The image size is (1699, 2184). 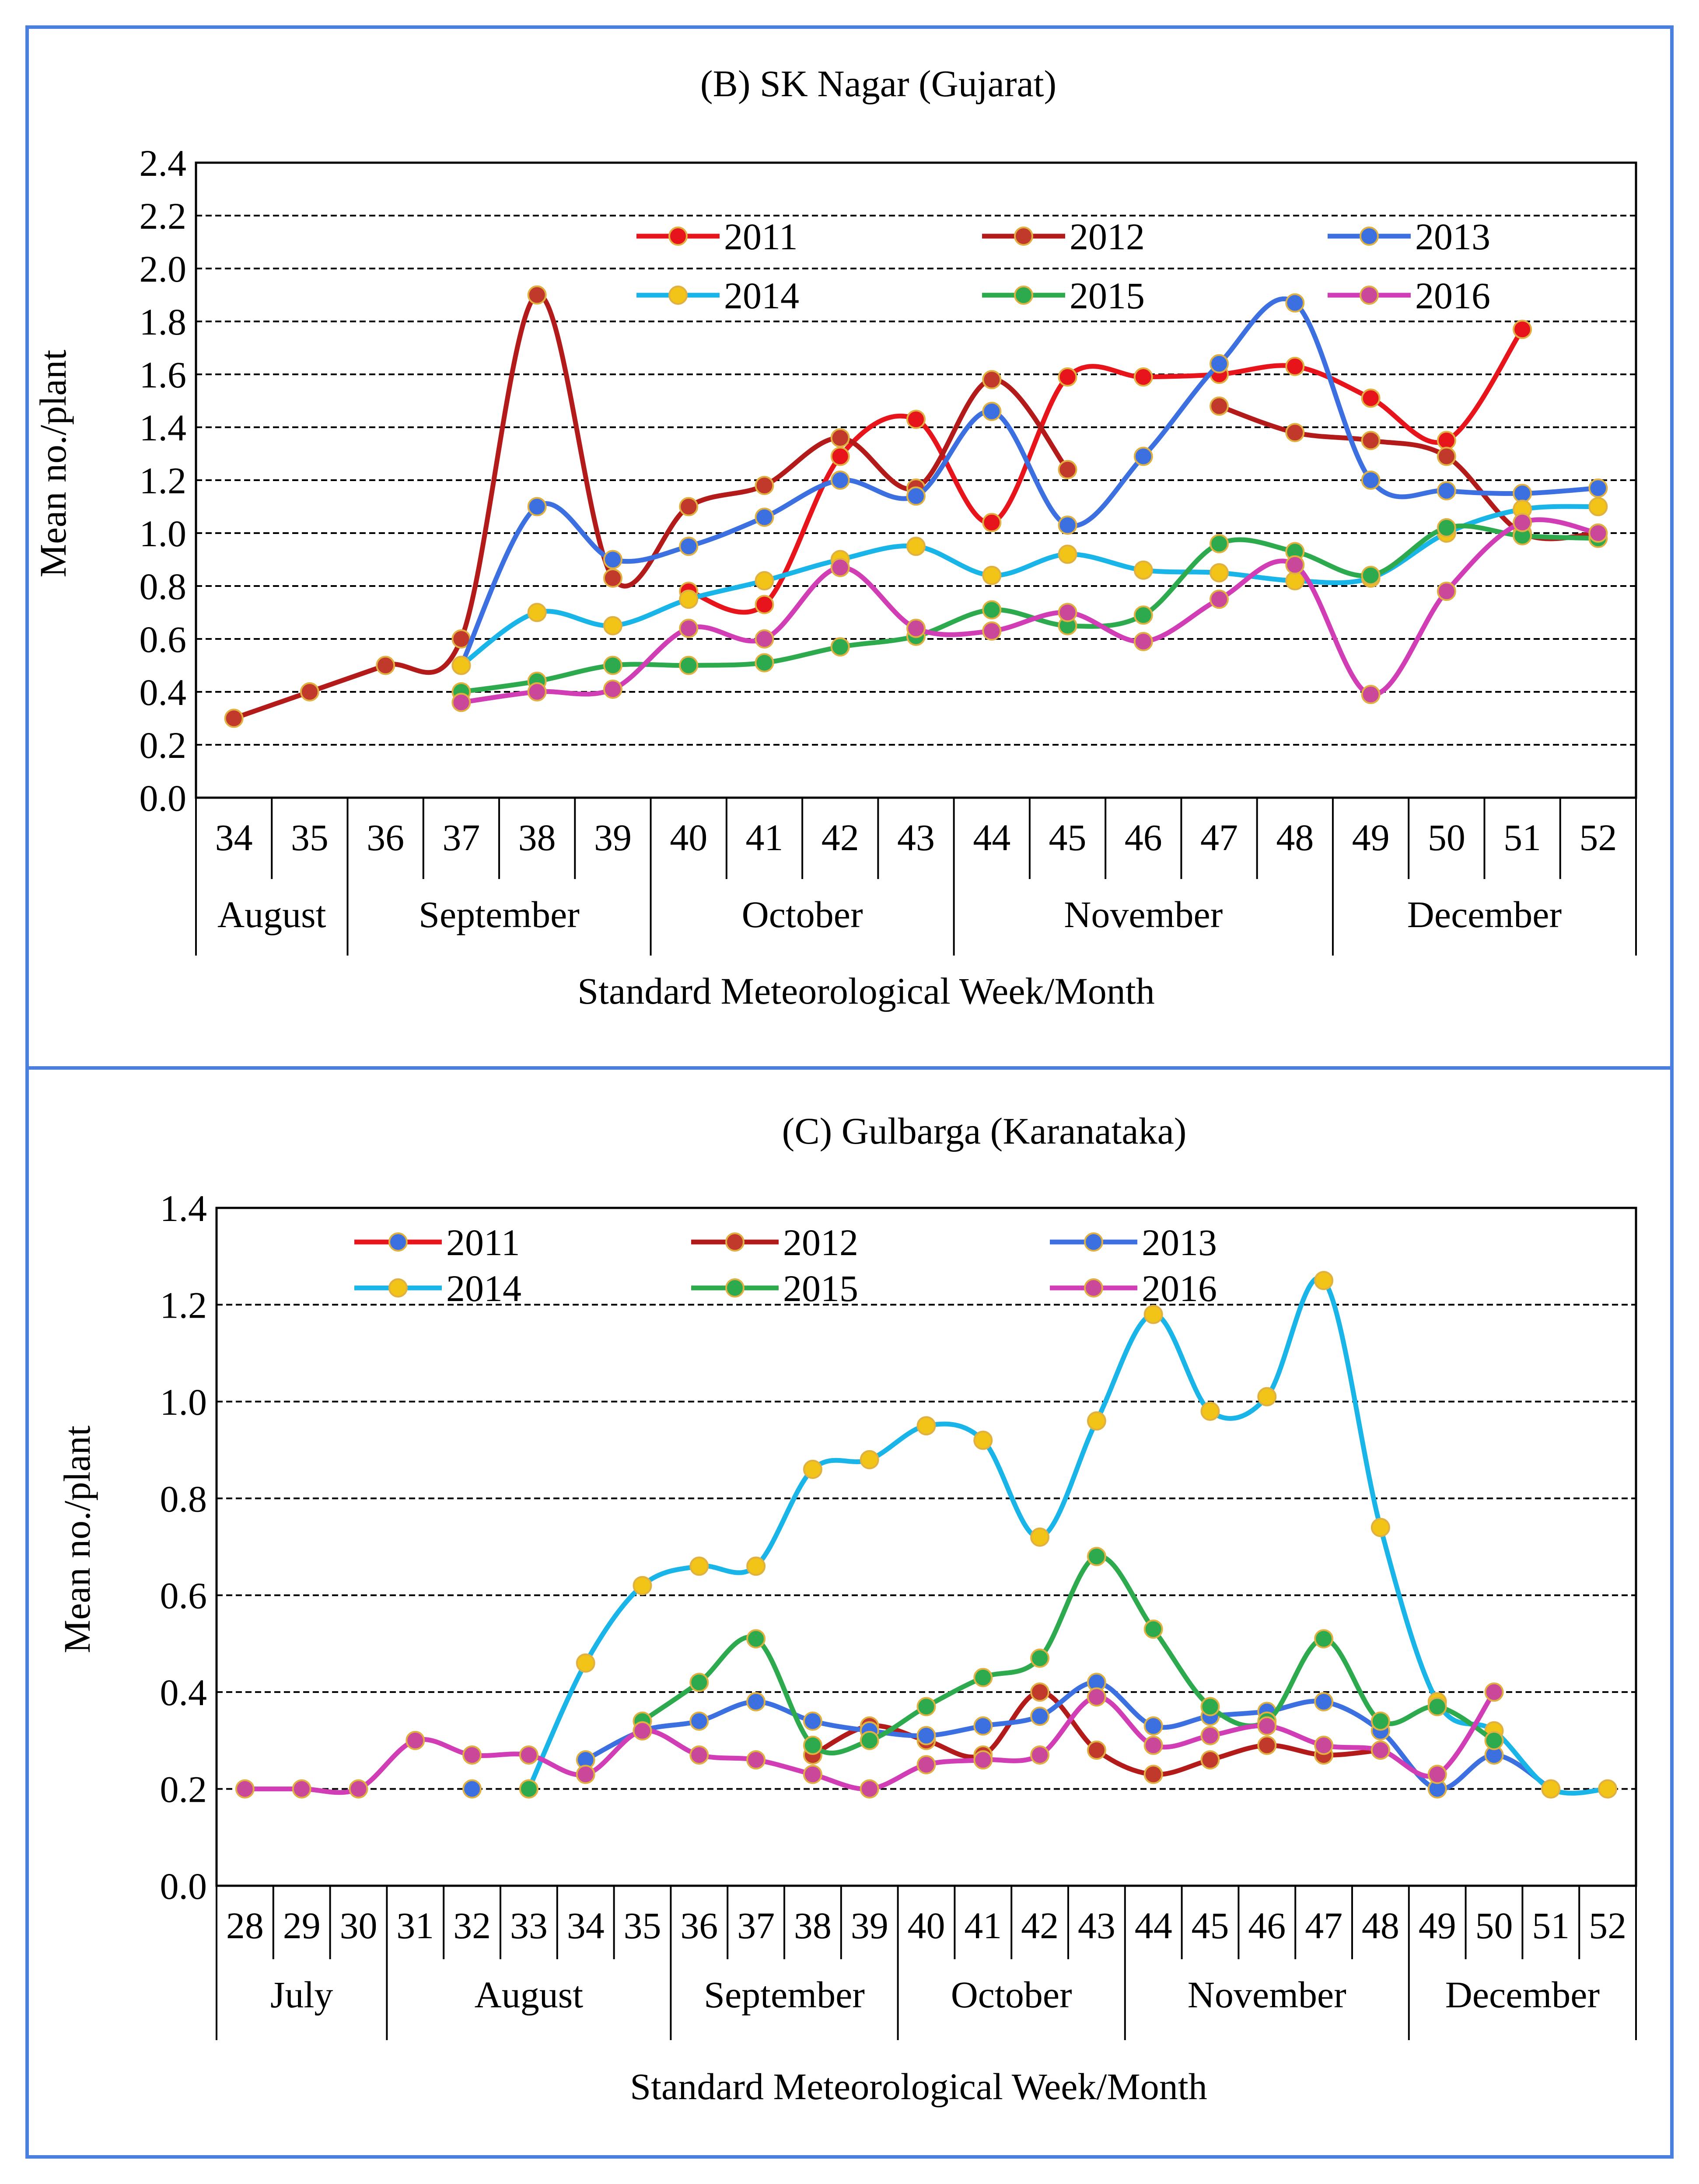 I want to click on x-tick-label: 36, so click(x=385, y=837).